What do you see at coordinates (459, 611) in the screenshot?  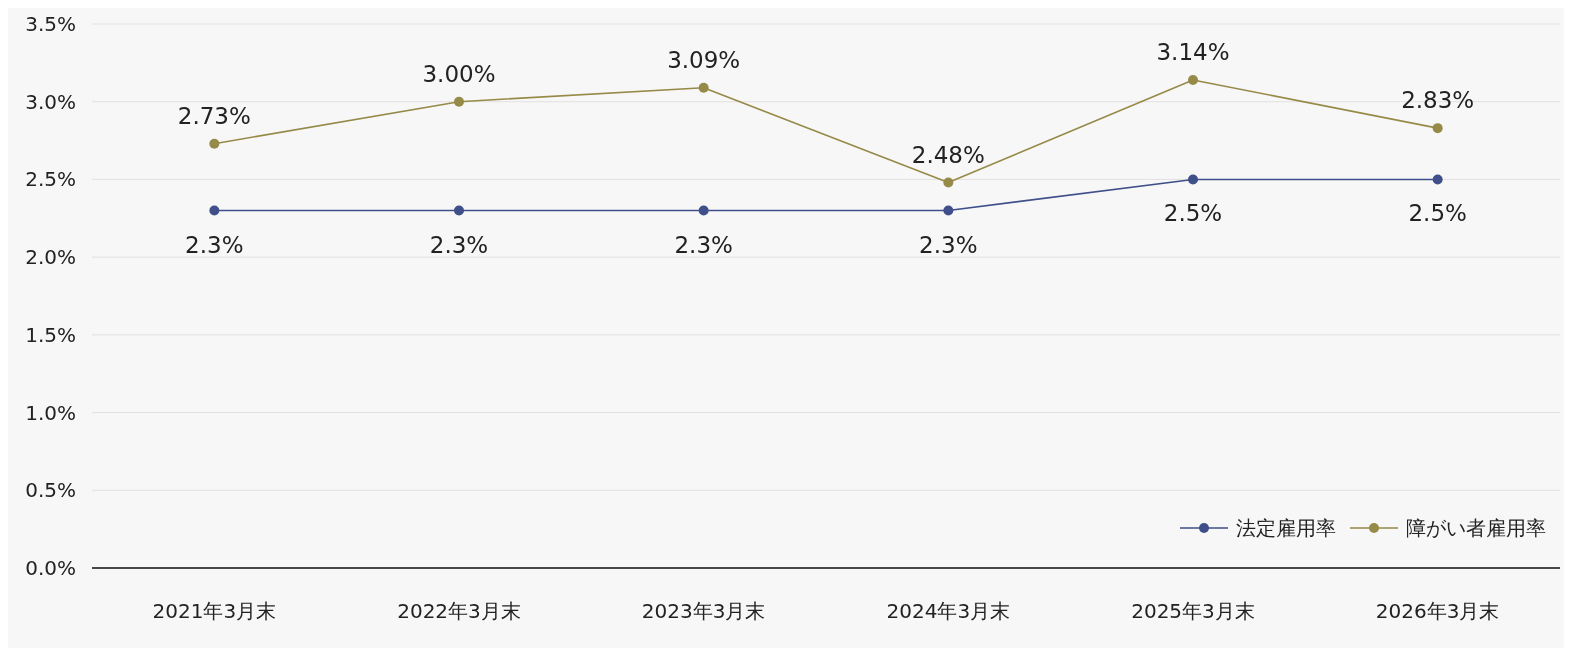 I see `x-tick-label: 2022年3月末` at bounding box center [459, 611].